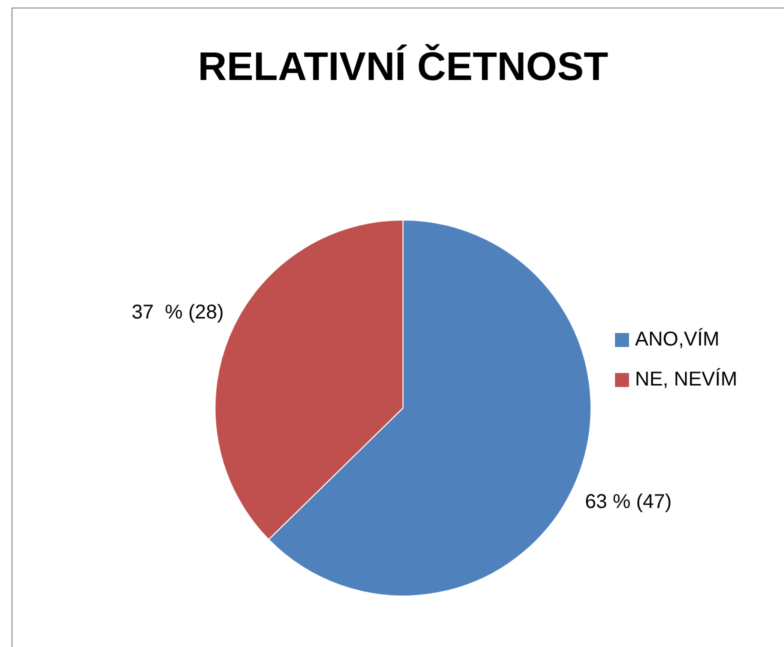 The width and height of the screenshot is (784, 647). Describe the element at coordinates (628, 501) in the screenshot. I see `data-label: 63 % (47)` at that location.